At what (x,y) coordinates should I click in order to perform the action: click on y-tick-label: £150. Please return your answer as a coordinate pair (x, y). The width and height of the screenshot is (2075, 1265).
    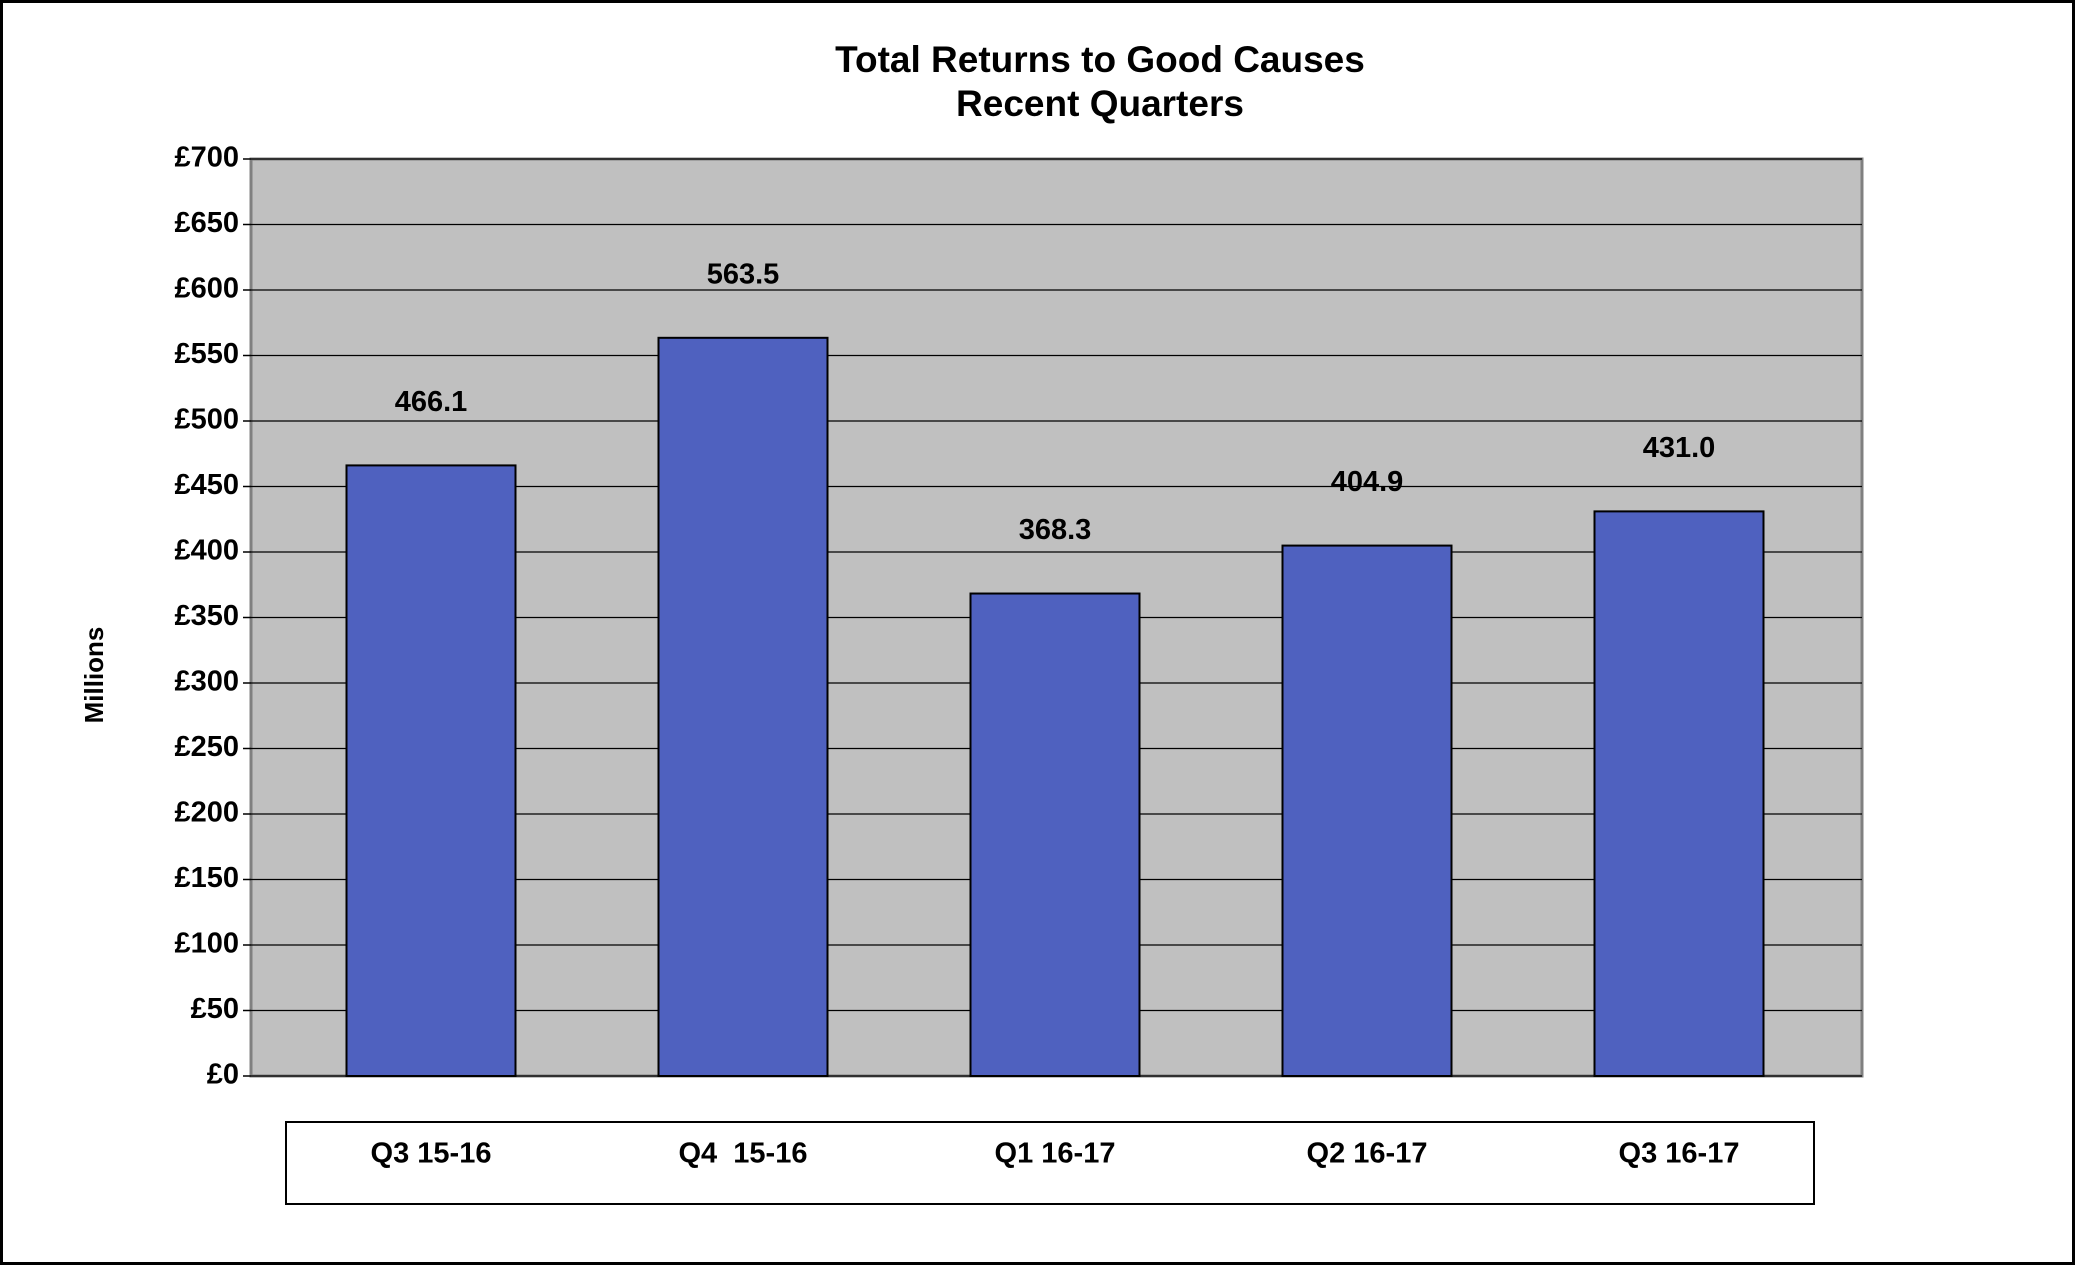
    Looking at the image, I should click on (206, 878).